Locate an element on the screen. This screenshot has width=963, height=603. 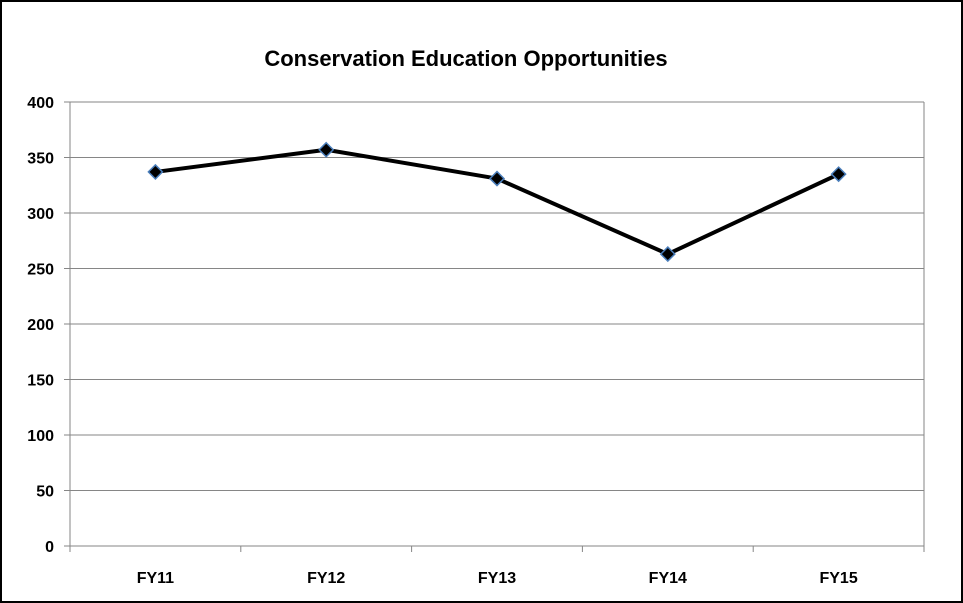
y-tick-label: 350 is located at coordinates (40, 159).